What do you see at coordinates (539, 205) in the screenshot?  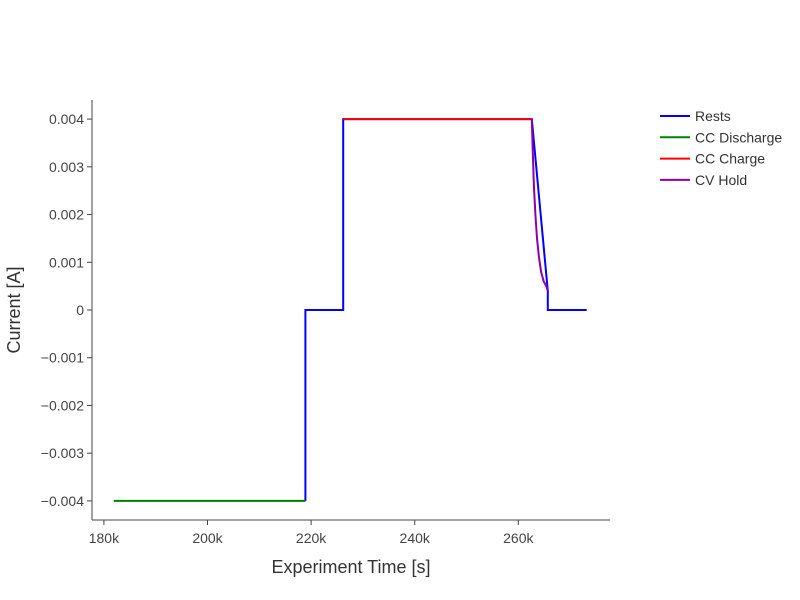 I see `series-line-cv-hold` at bounding box center [539, 205].